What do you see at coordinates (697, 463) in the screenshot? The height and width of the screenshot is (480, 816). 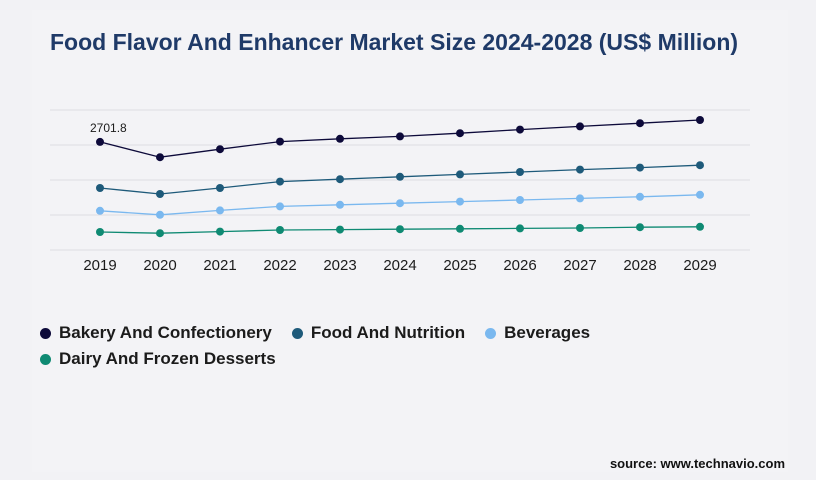 I see `source-note: source: www.technavio.com` at bounding box center [697, 463].